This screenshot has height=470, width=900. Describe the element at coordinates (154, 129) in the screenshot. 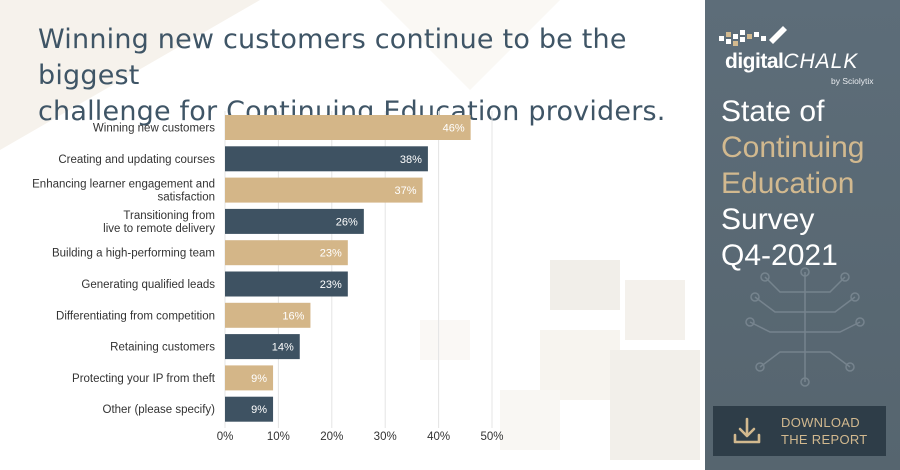

I see `category-label: Winning new customers` at that location.